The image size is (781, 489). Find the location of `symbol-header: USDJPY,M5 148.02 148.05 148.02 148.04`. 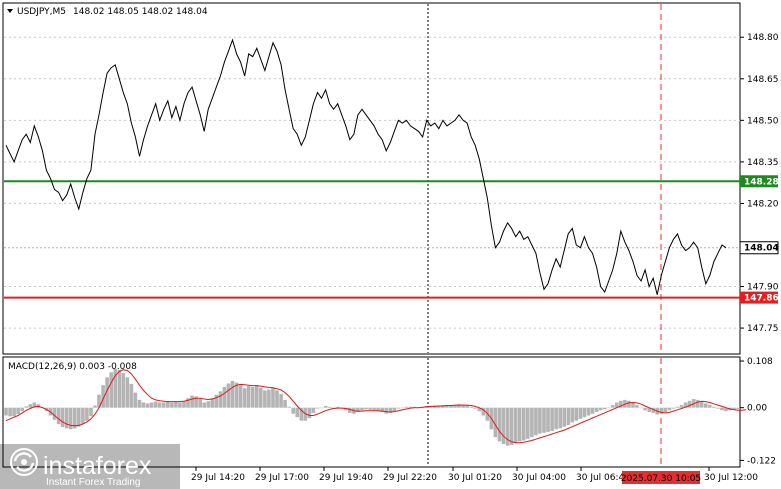

symbol-header: USDJPY,M5 148.02 148.05 148.02 148.04 is located at coordinates (107, 12).